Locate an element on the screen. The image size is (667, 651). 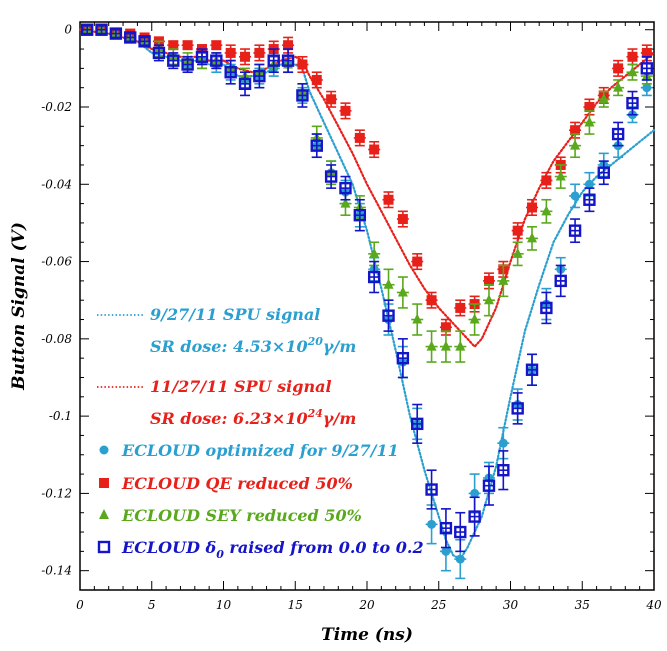
y-tick-label: -0.06 is located at coordinates (56, 262).